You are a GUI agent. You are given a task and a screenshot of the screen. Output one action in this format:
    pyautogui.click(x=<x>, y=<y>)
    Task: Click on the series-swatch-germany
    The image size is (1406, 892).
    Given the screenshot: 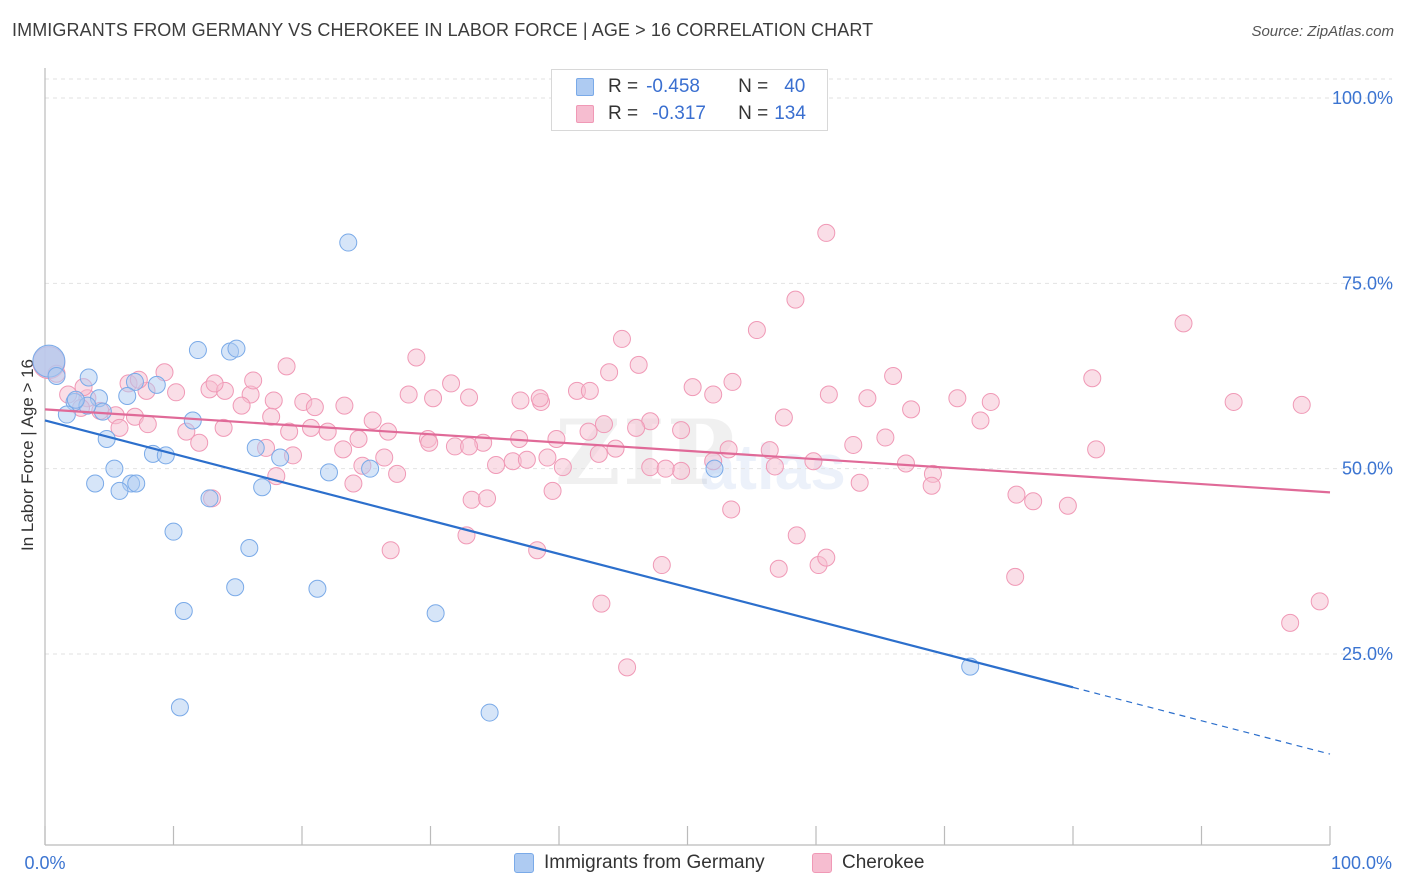 What is the action you would take?
    pyautogui.click(x=524, y=863)
    